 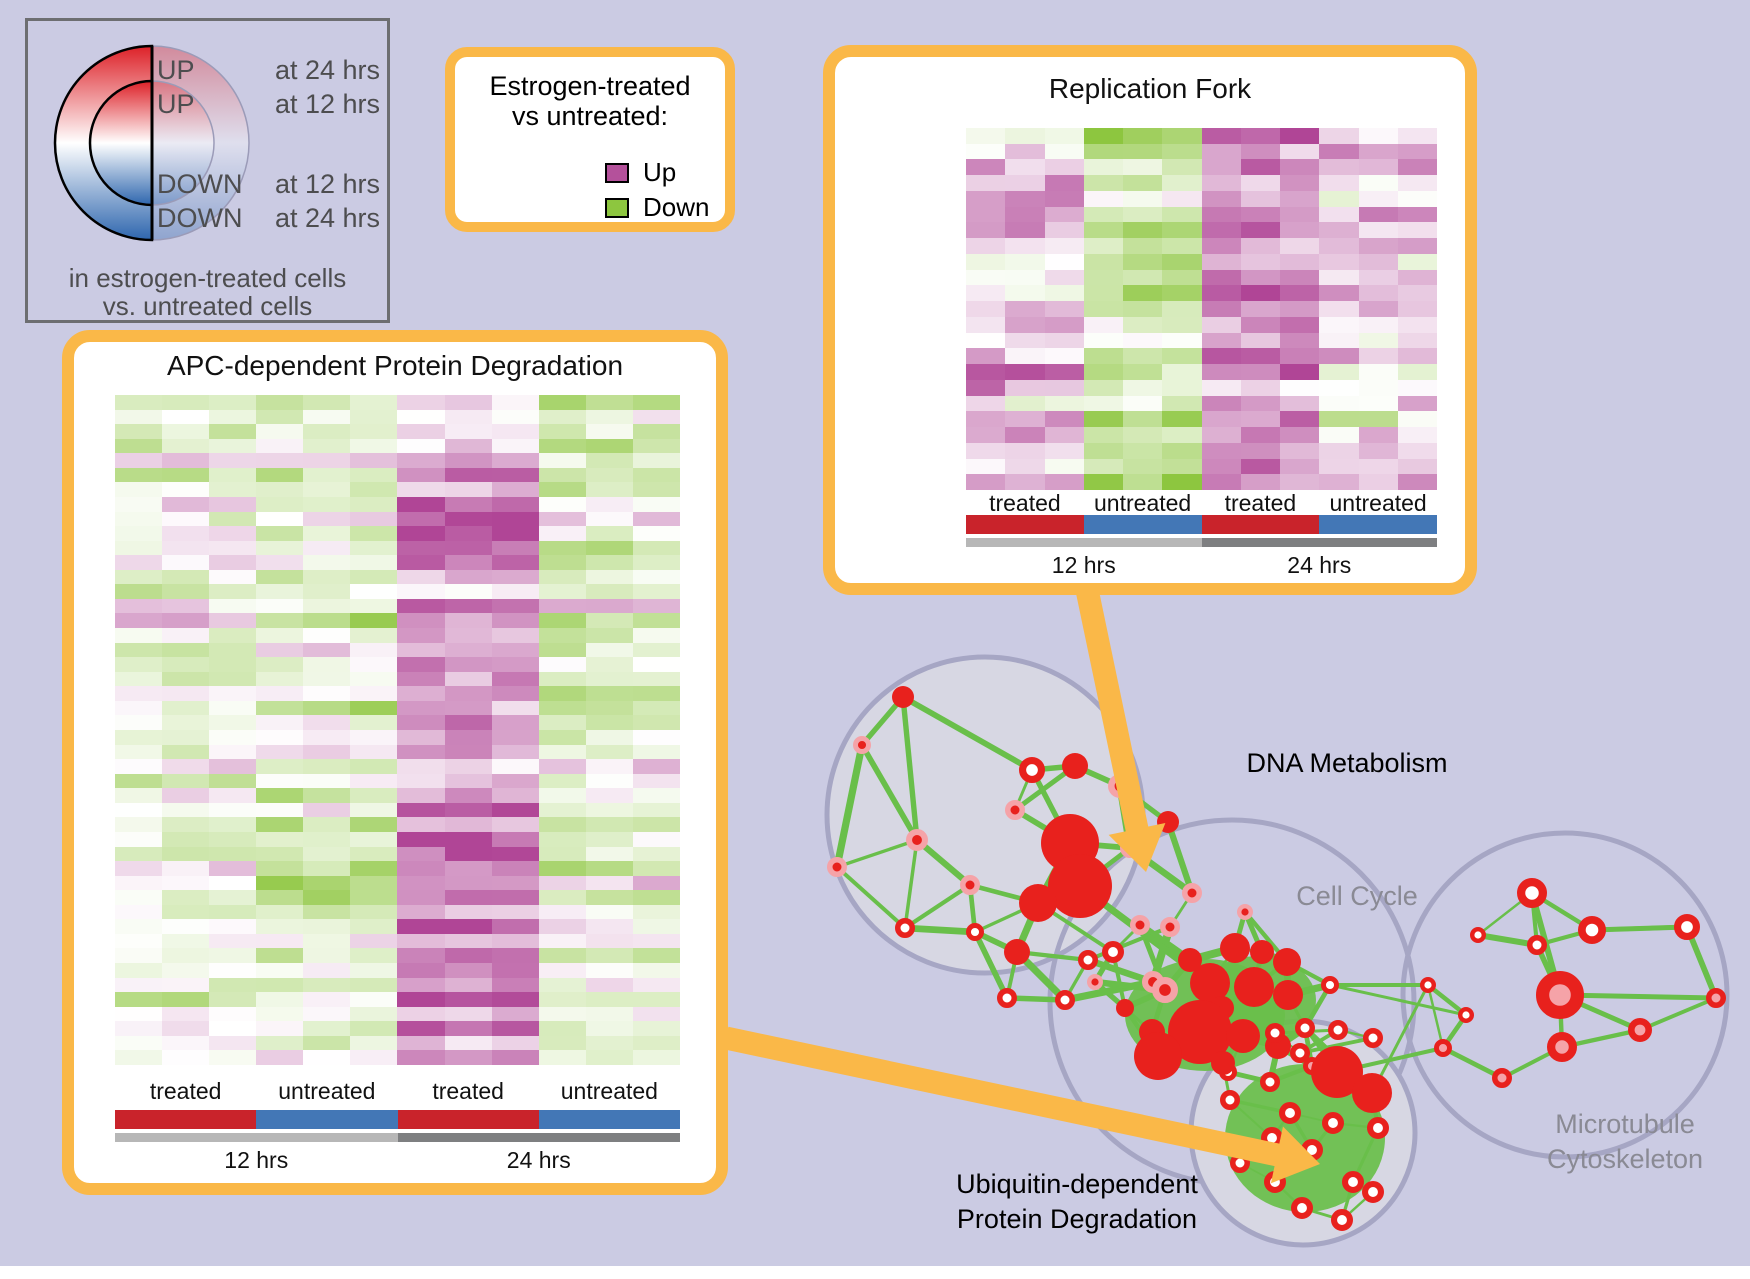 I want to click on time-bars, so click(x=1201, y=542).